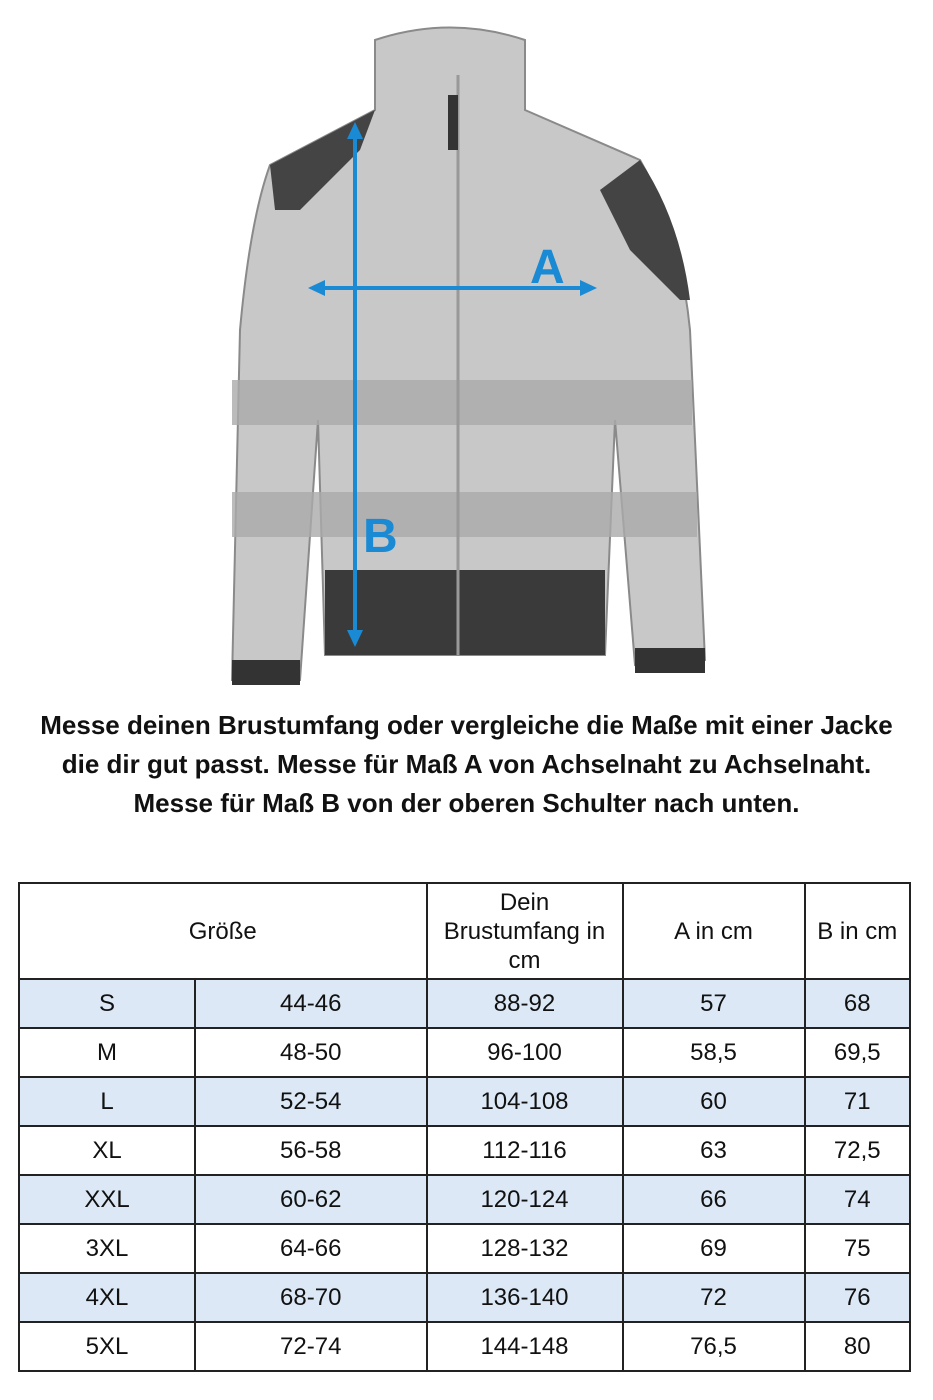 This screenshot has width=933, height=1400. Describe the element at coordinates (311, 1199) in the screenshot. I see `table-cell: 60-62` at that location.